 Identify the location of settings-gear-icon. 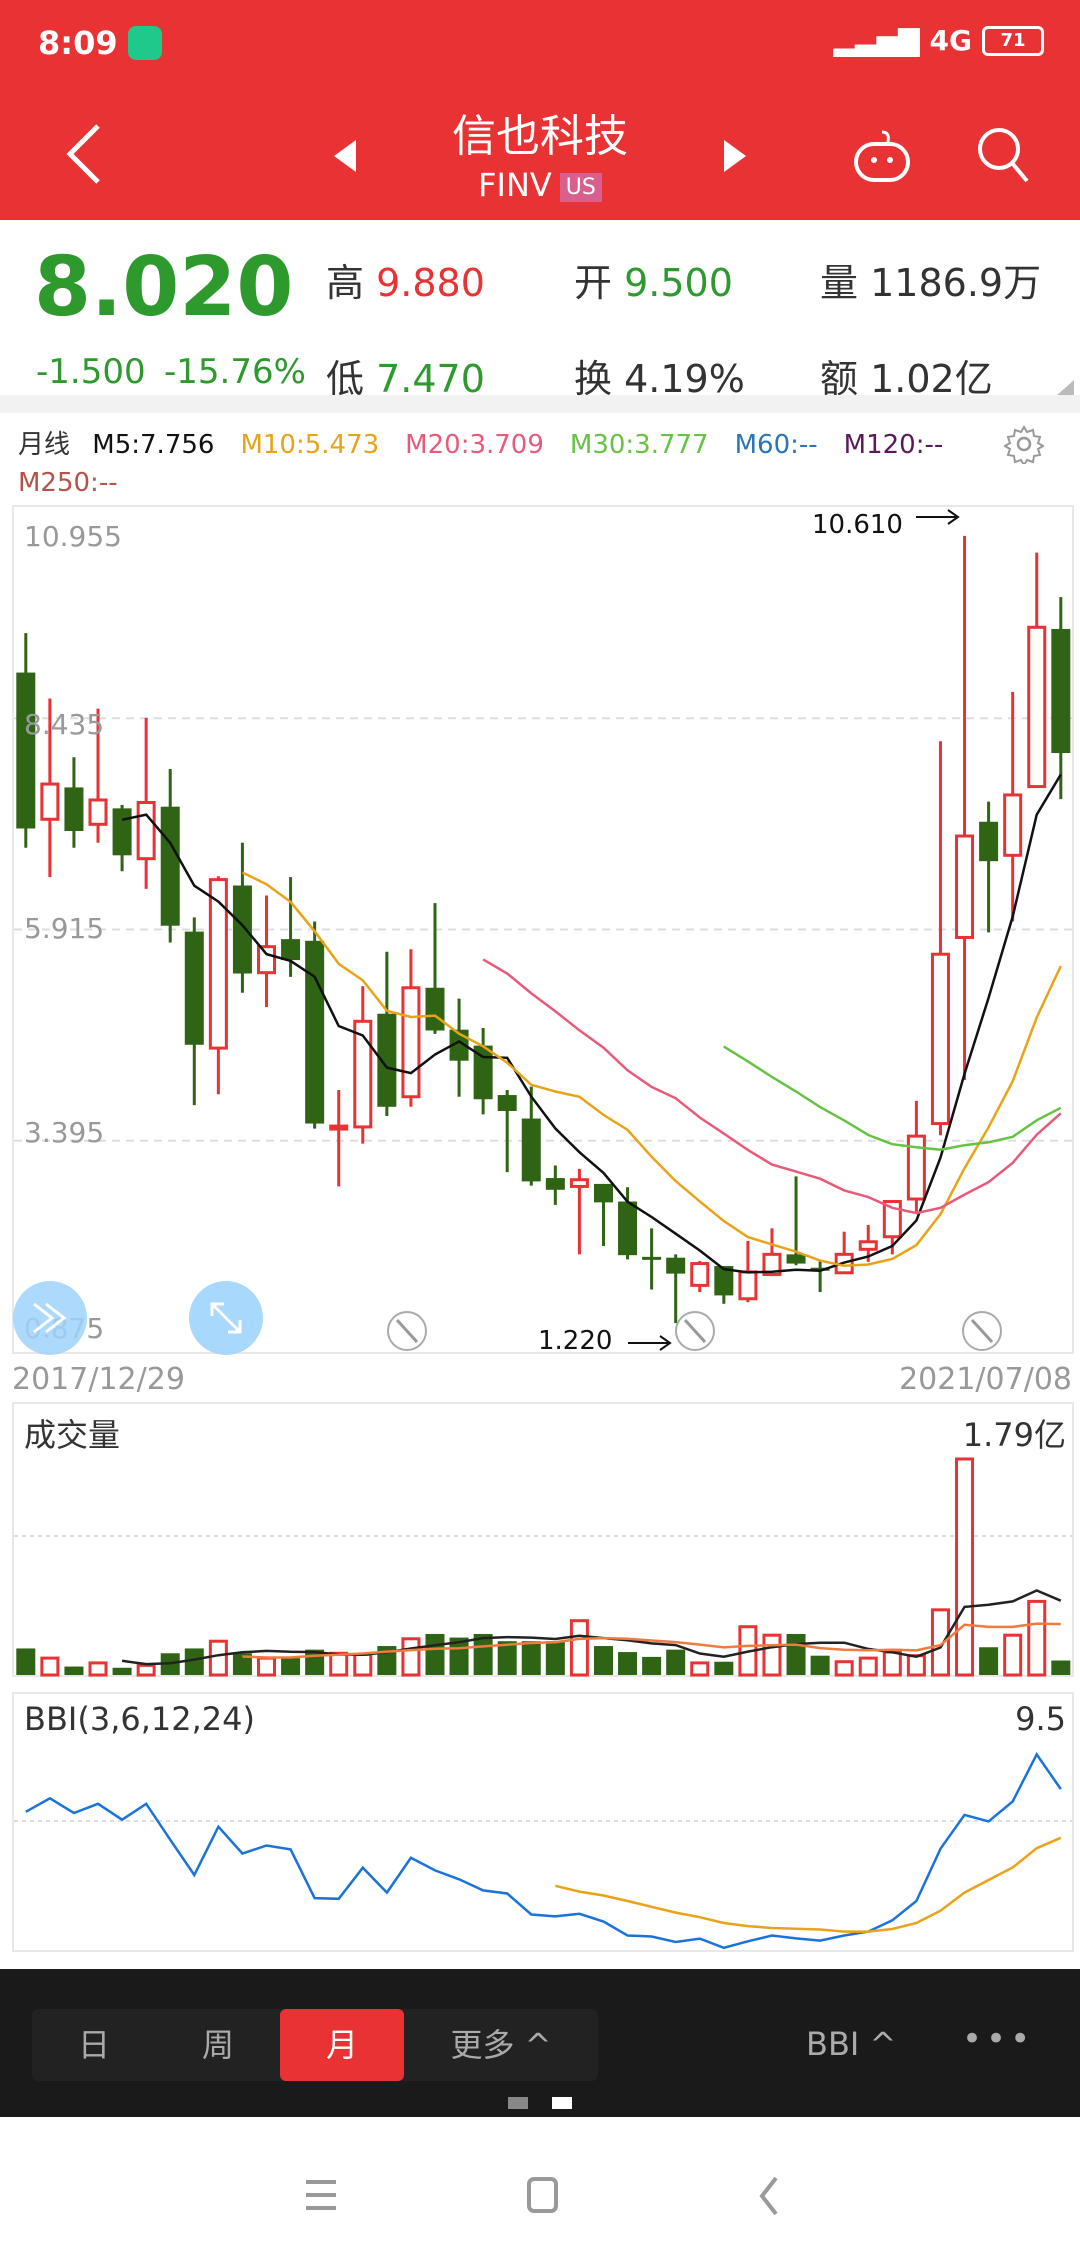
(1024, 444).